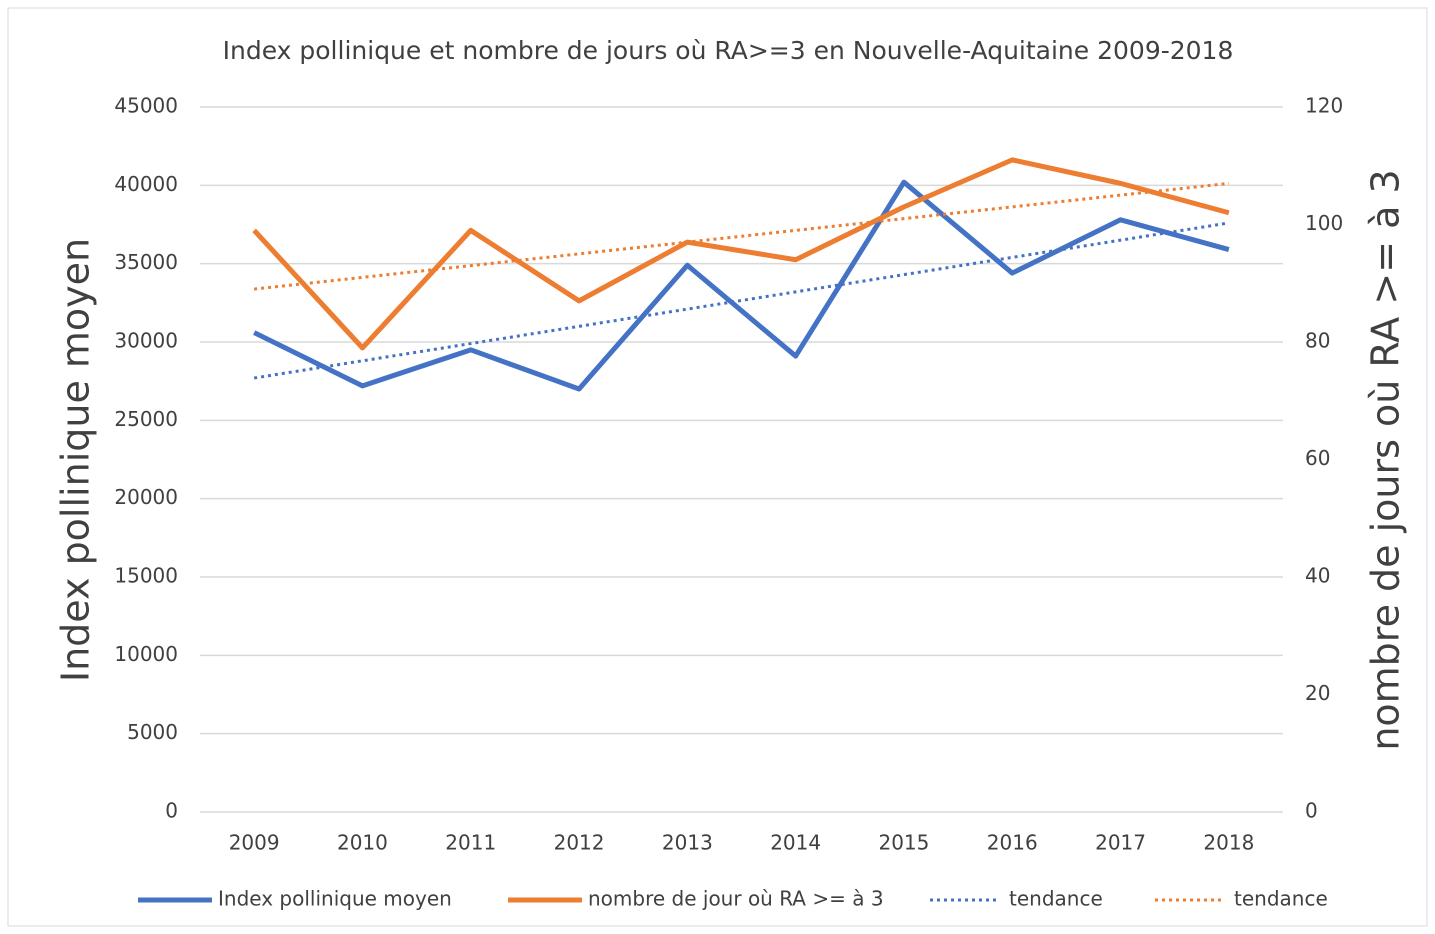 Image resolution: width=1435 pixels, height=934 pixels. What do you see at coordinates (1311, 811) in the screenshot?
I see `y2-tick-label: 0` at bounding box center [1311, 811].